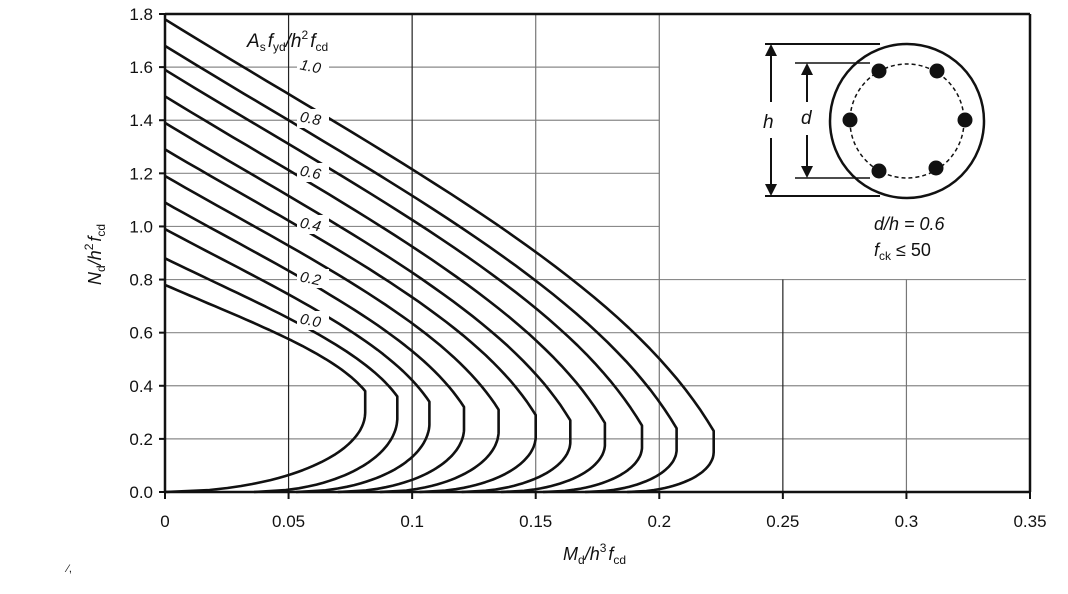 This screenshot has height=594, width=1068. What do you see at coordinates (535, 521) in the screenshot?
I see `x-tick-label: 0.15` at bounding box center [535, 521].